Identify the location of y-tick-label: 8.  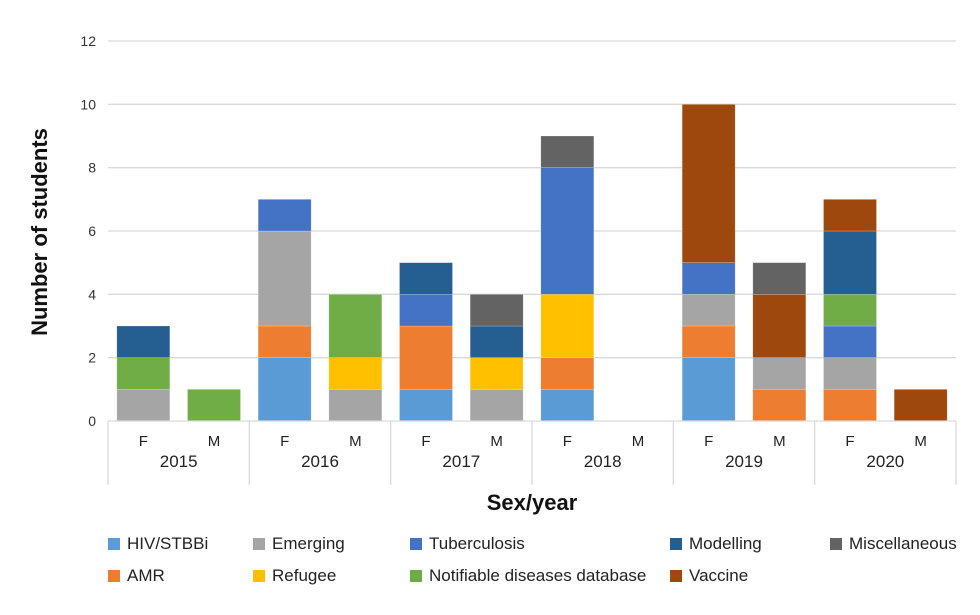
(92, 168).